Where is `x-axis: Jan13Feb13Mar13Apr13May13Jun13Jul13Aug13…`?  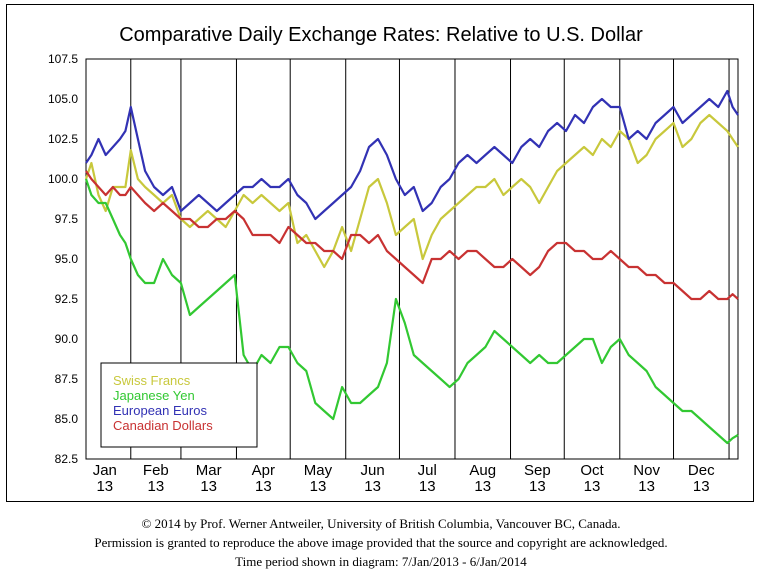
x-axis: Jan13Feb13Mar13Apr13May13Jun13Jul13Aug13… is located at coordinates (404, 478).